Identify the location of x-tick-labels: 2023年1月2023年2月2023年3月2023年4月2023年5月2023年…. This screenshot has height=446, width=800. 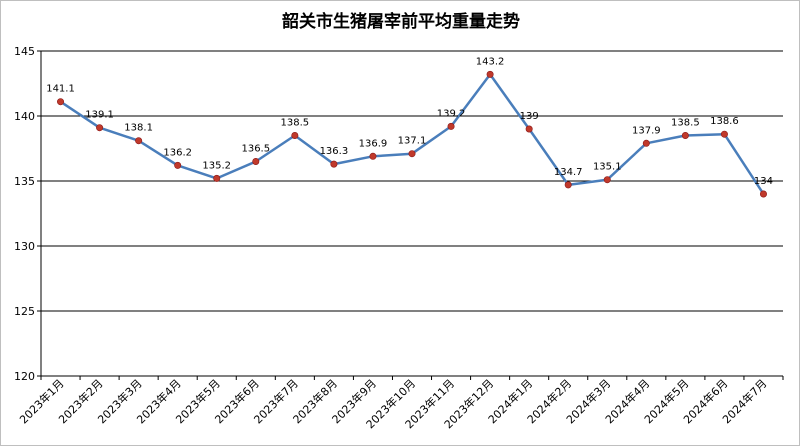
(392, 403).